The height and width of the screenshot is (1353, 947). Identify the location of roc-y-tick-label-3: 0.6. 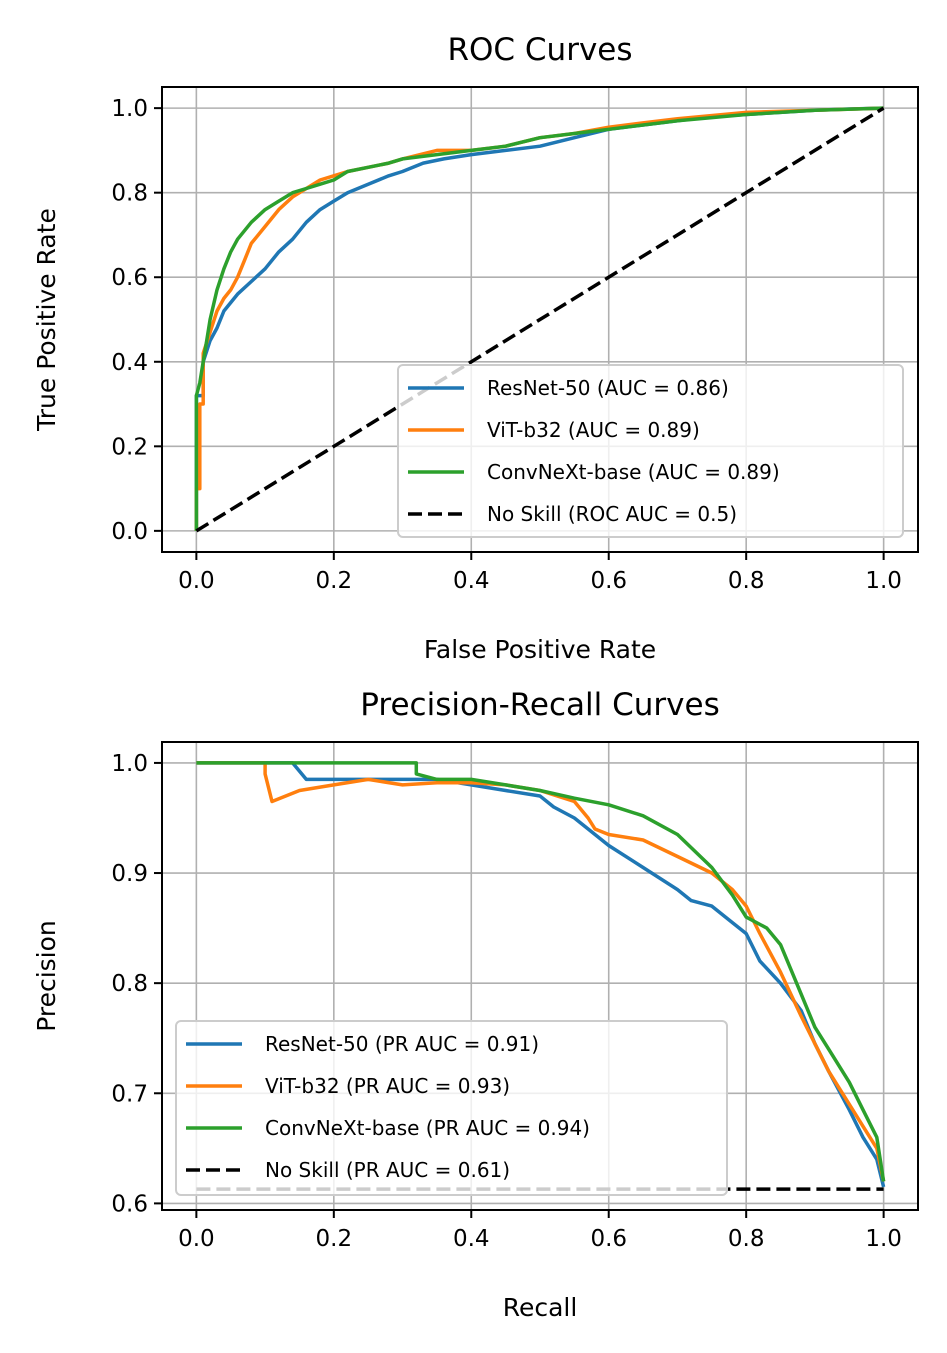
(129, 278).